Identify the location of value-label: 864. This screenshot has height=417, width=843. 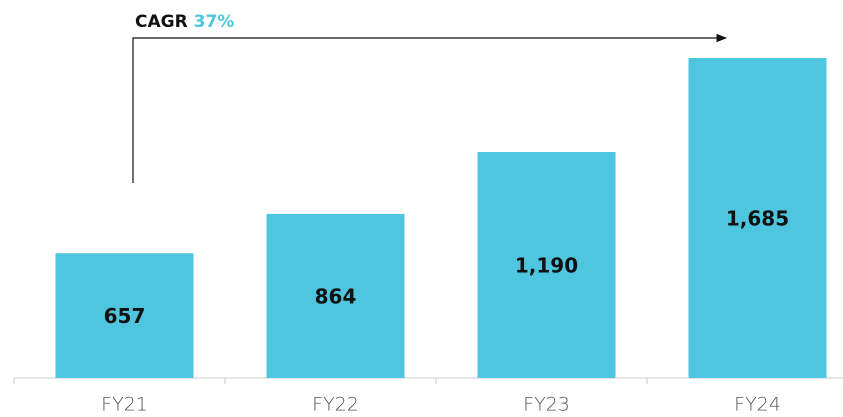
(336, 296).